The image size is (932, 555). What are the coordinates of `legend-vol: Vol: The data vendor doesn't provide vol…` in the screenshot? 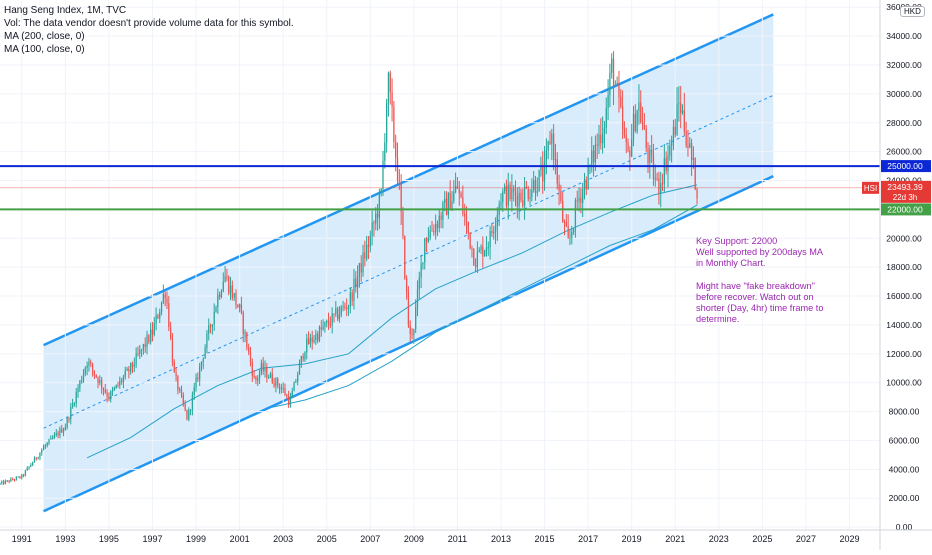 It's located at (149, 23).